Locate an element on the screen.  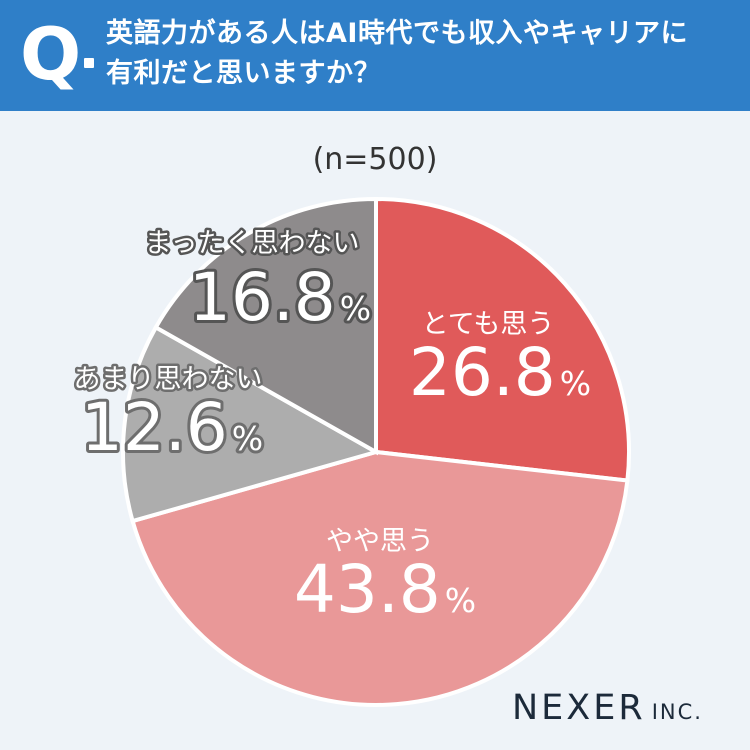
brand-logo: NEXER INC. is located at coordinates (607, 708).